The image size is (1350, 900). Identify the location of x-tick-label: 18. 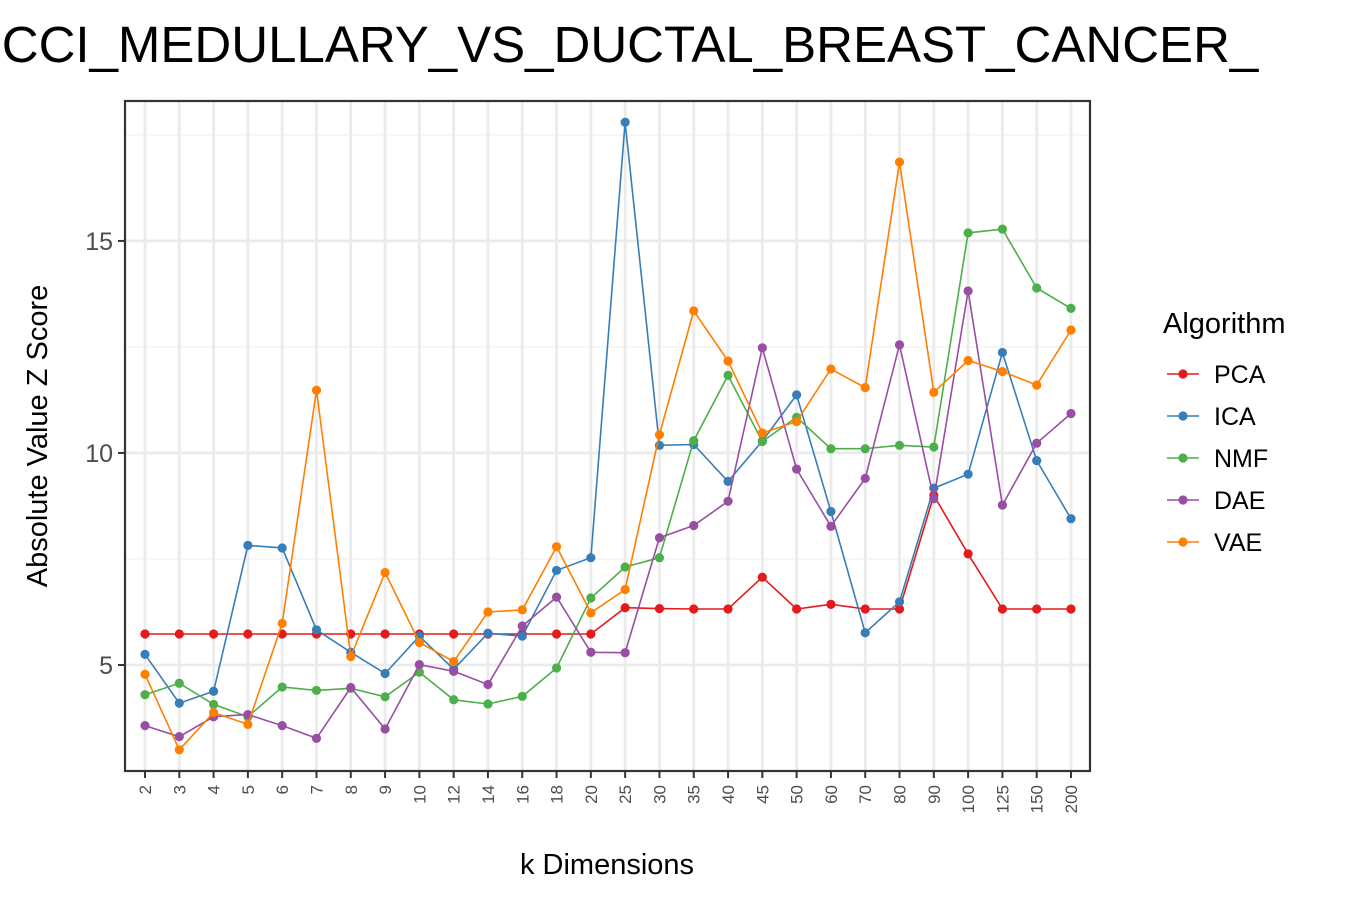
(557, 794).